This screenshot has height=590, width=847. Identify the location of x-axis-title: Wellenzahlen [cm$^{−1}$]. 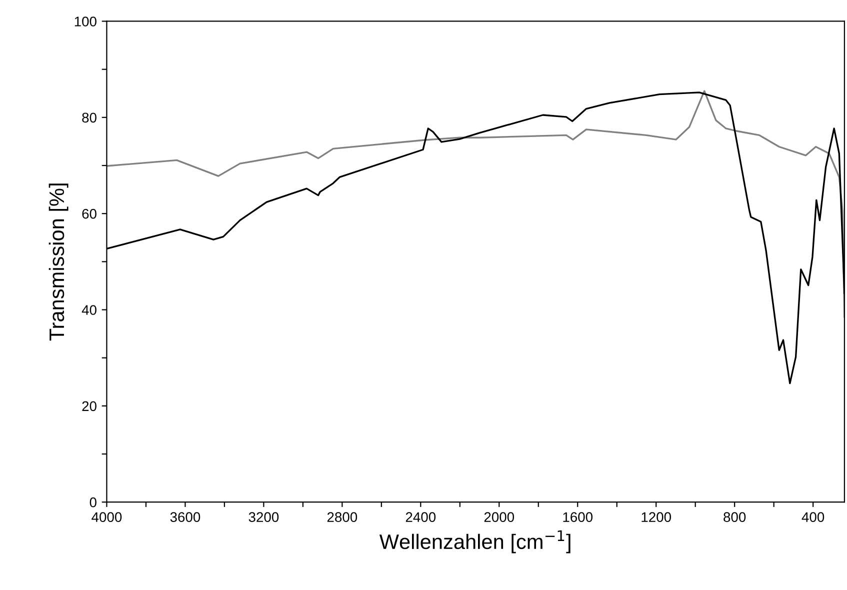
(474, 542).